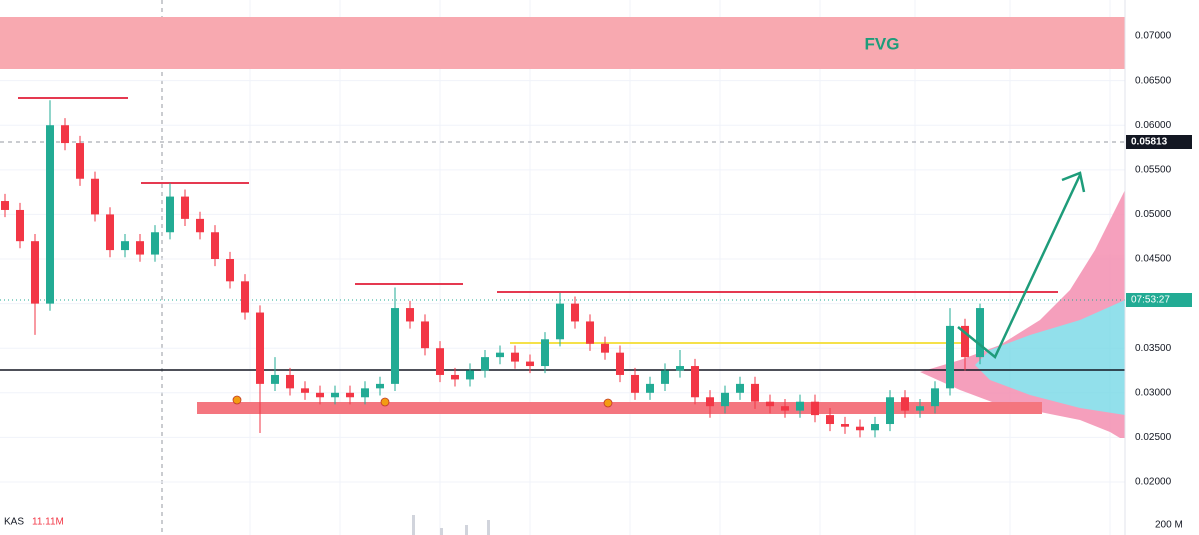 Image resolution: width=1199 pixels, height=535 pixels. What do you see at coordinates (451, 525) in the screenshot?
I see `volume-bars` at bounding box center [451, 525].